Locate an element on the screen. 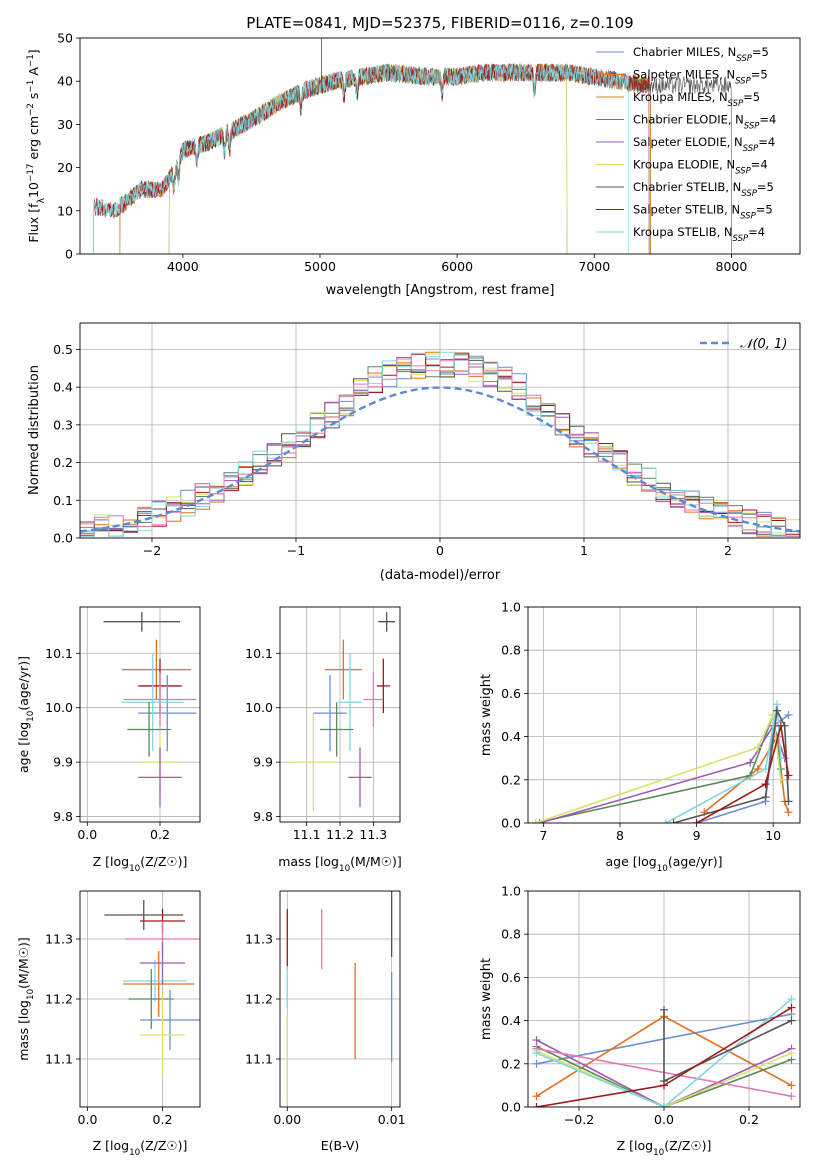 This screenshot has width=819, height=1170. y-axis-label: mass weight is located at coordinates (486, 715).